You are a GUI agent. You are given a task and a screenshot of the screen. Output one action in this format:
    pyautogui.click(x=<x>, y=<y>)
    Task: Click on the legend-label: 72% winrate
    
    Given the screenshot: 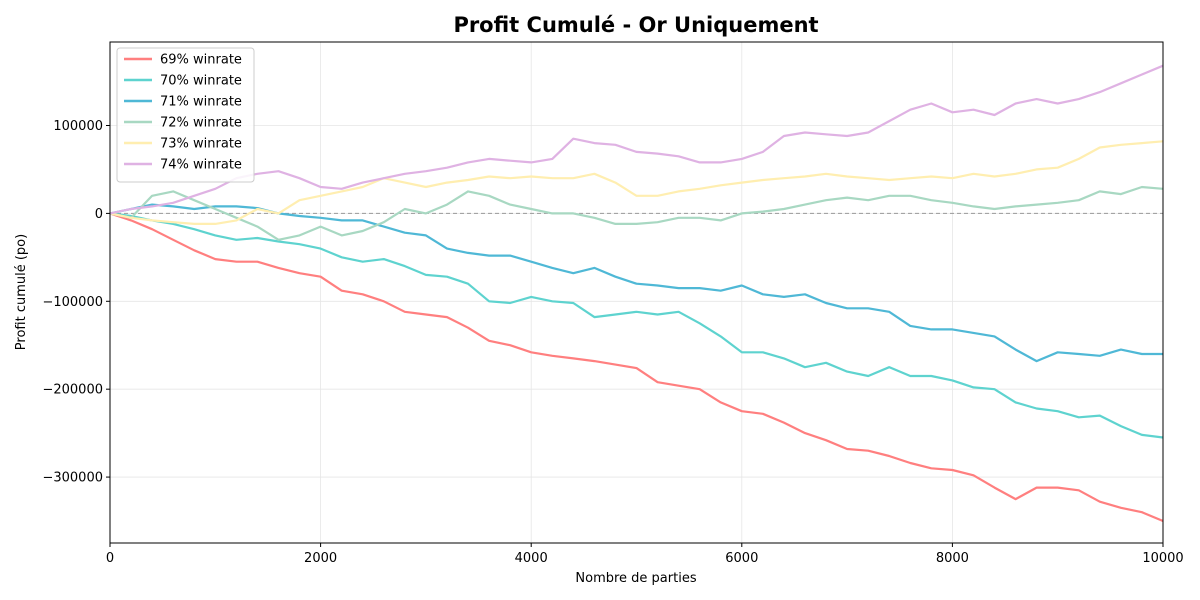 What is the action you would take?
    pyautogui.click(x=201, y=123)
    